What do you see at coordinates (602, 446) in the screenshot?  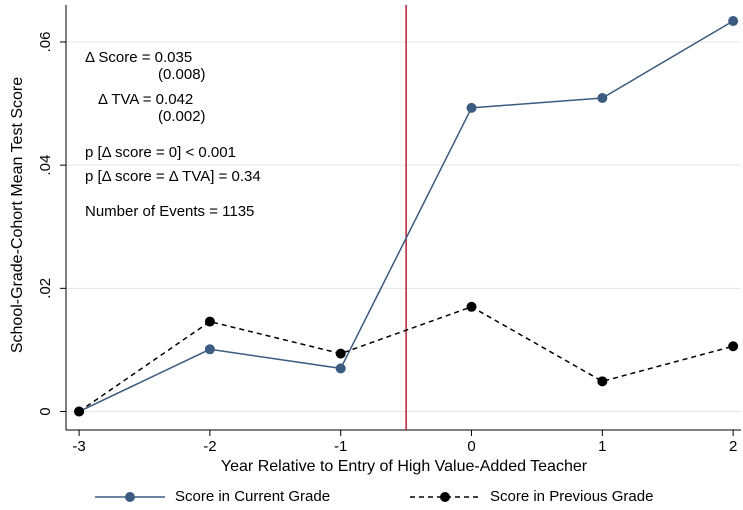 I see `x-tick-label: 1` at bounding box center [602, 446].